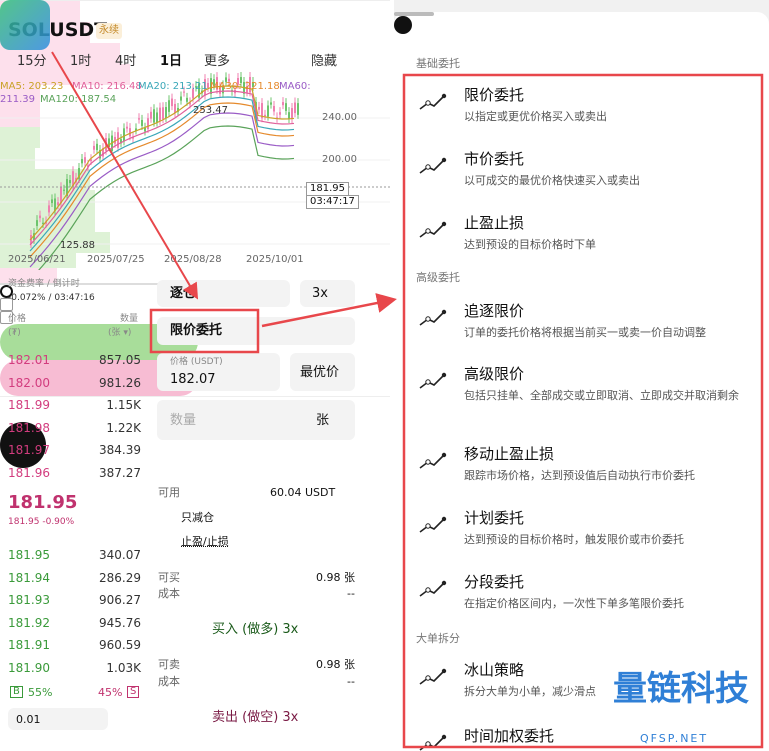 The image size is (769, 751). I want to click on qty-unit: 张, so click(323, 420).